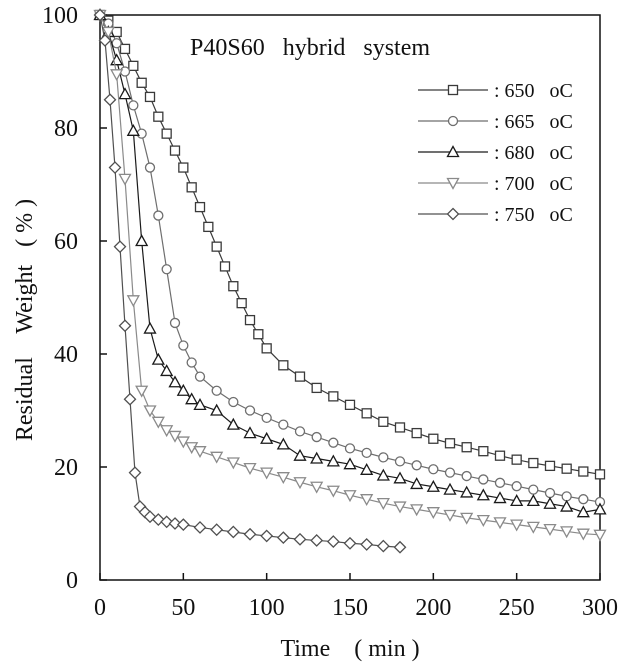 This screenshot has width=625, height=667. What do you see at coordinates (72, 581) in the screenshot?
I see `y-tick-label: 0` at bounding box center [72, 581].